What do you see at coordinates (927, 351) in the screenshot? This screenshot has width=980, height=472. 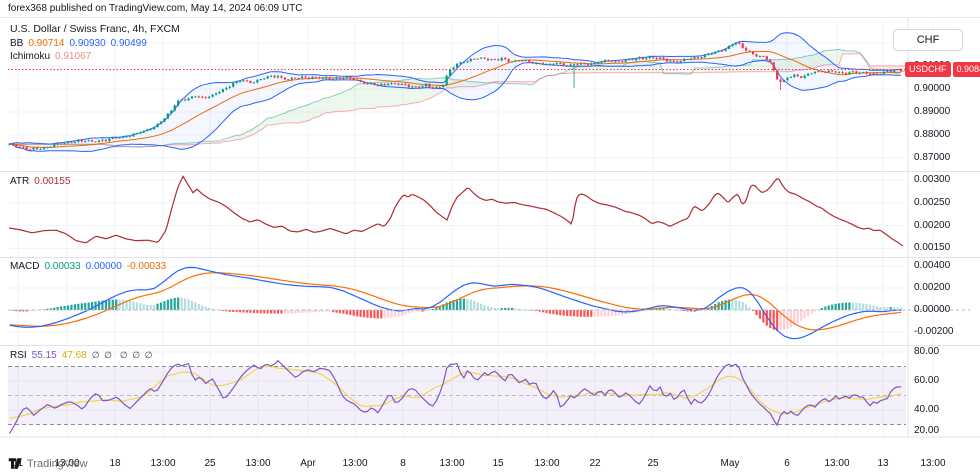 I see `price-tick-label: 80.00` at bounding box center [927, 351].